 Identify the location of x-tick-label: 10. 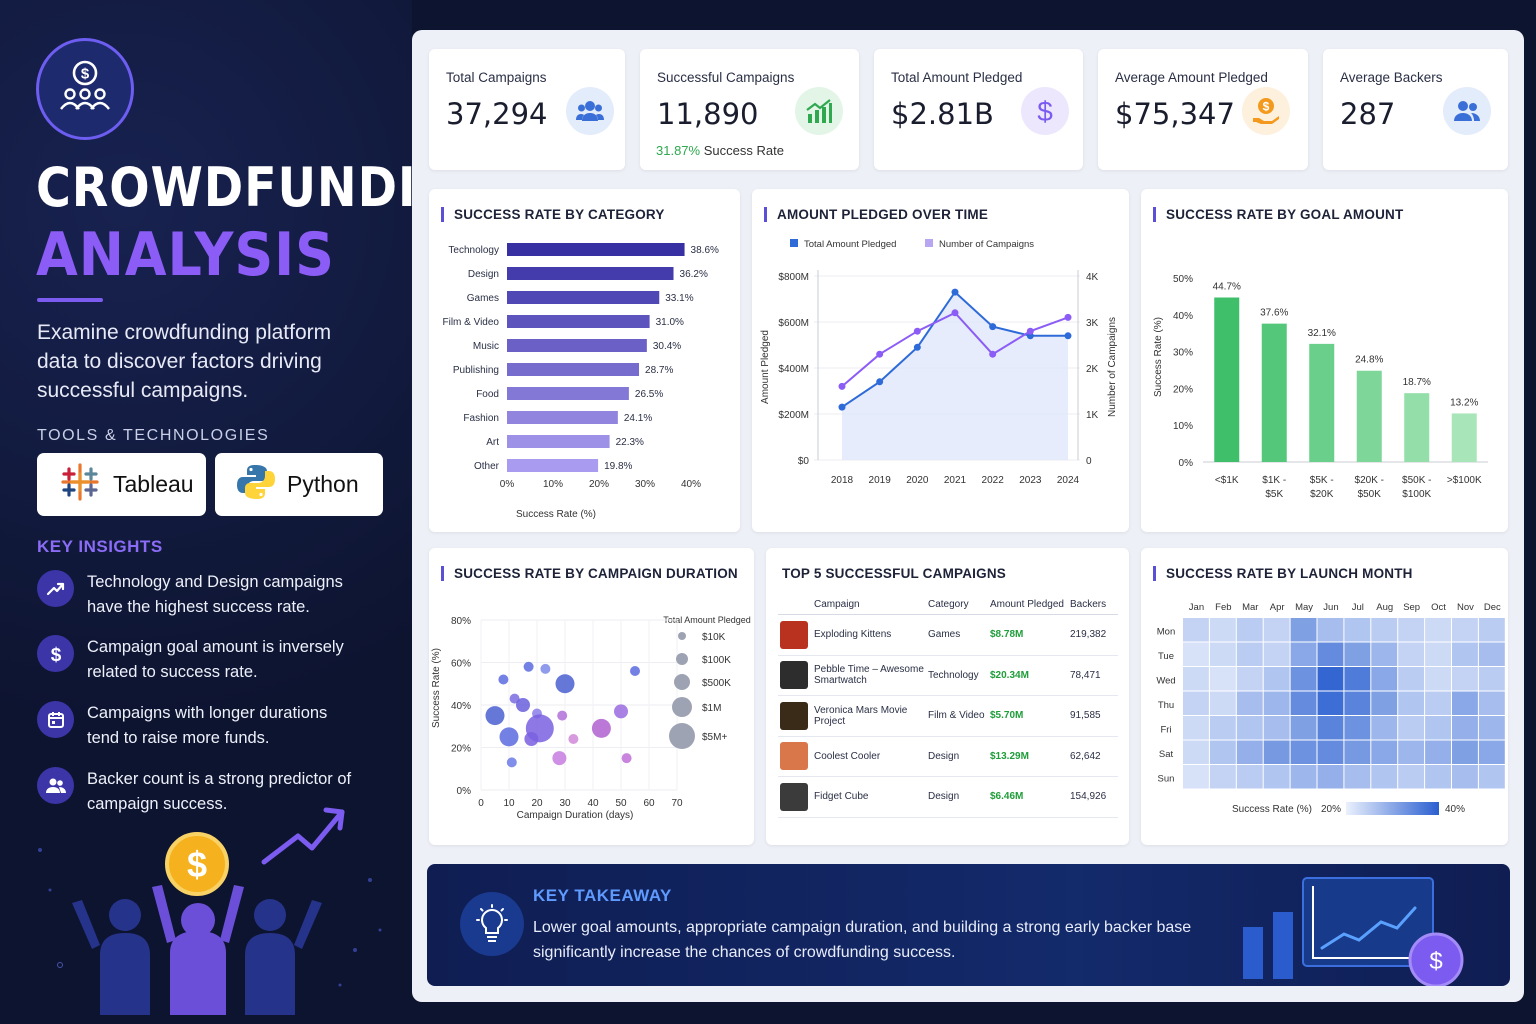
(509, 803).